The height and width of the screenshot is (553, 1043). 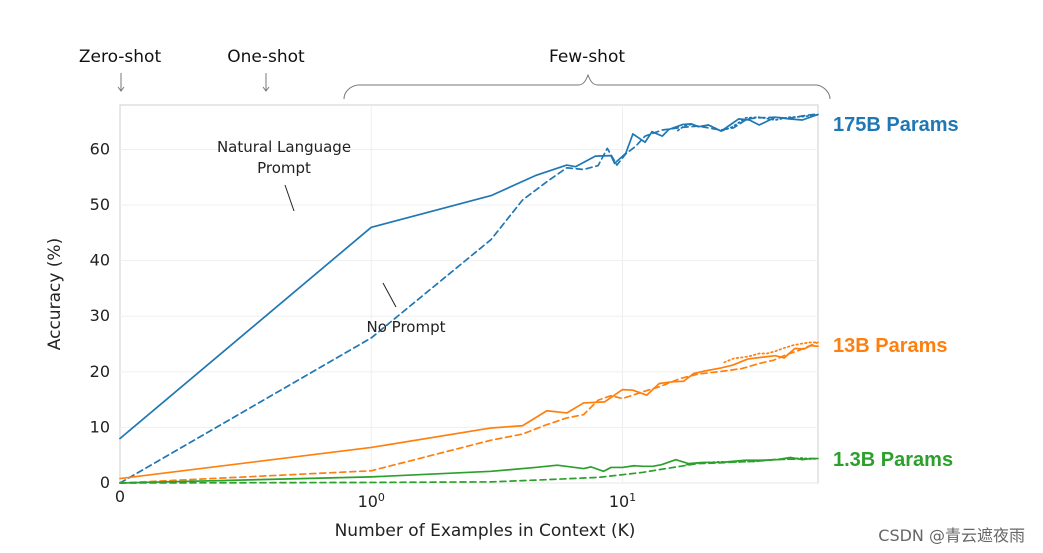 What do you see at coordinates (100, 204) in the screenshot?
I see `y-tick-label: 50` at bounding box center [100, 204].